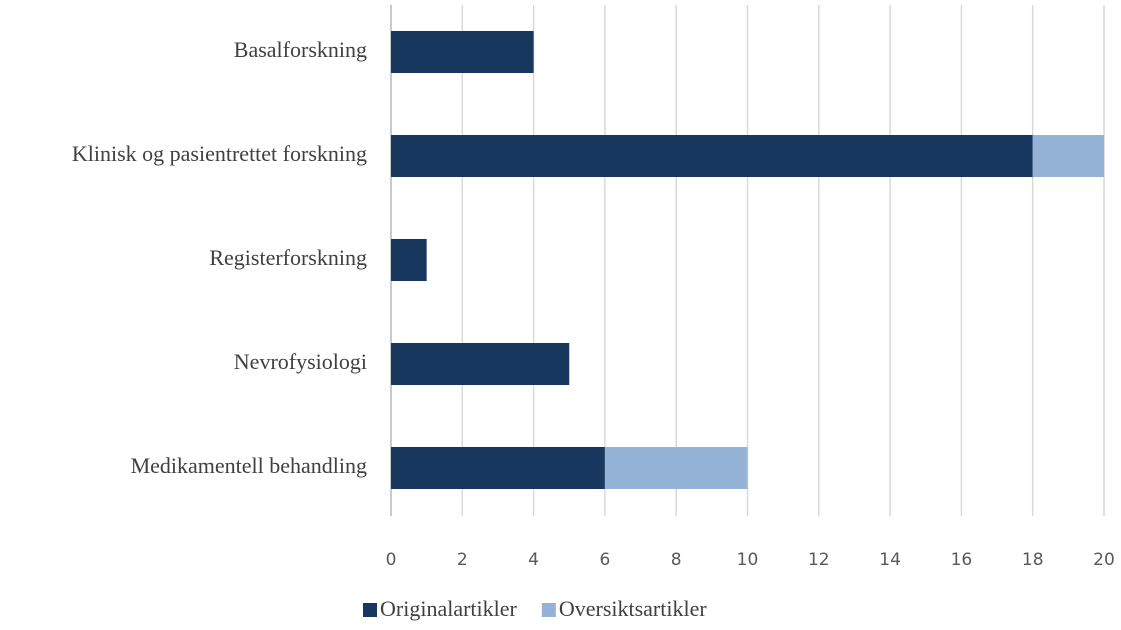  Describe the element at coordinates (533, 560) in the screenshot. I see `x-tick-label: 4` at that location.